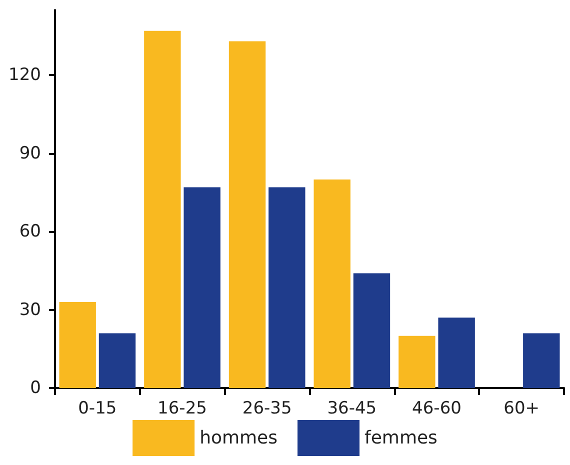 Image resolution: width=570 pixels, height=465 pixels. Describe the element at coordinates (35, 388) in the screenshot. I see `y-tick-label: 0` at that location.